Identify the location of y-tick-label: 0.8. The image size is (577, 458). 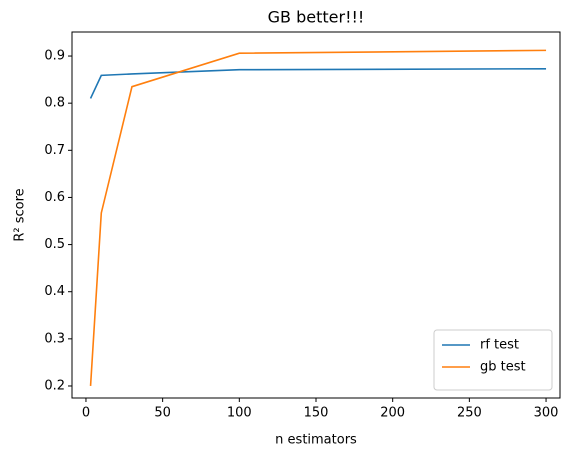
(54, 103).